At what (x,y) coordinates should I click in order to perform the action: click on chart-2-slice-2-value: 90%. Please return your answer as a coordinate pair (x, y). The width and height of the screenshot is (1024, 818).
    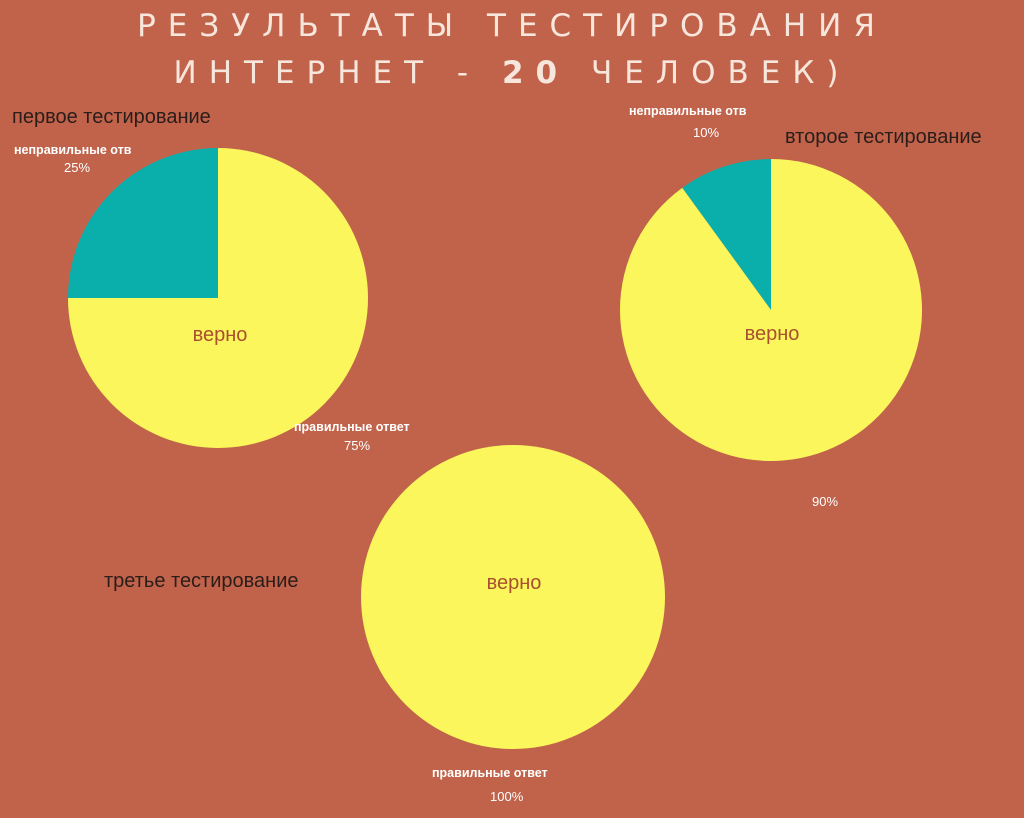
    Looking at the image, I should click on (825, 501).